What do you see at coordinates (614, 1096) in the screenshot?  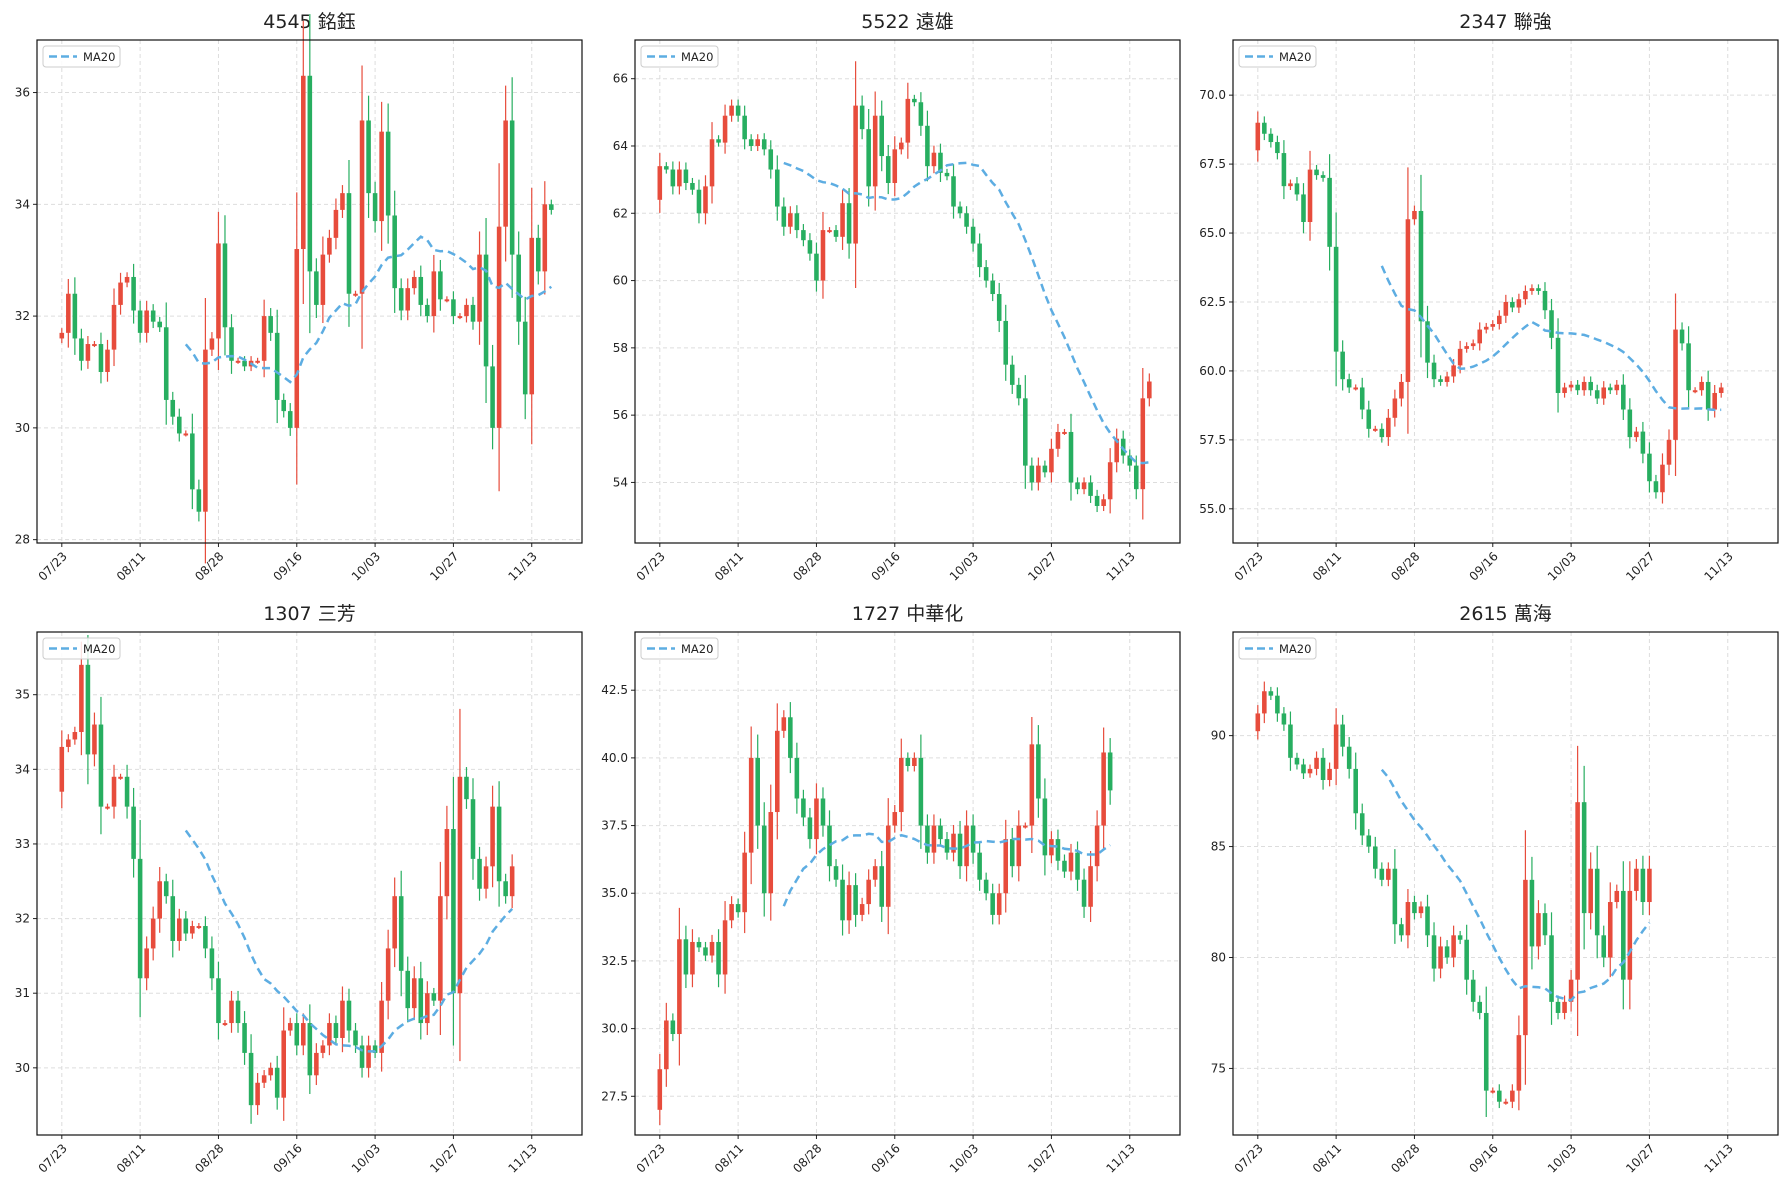 I see `y-tick-label: 27.5` at bounding box center [614, 1096].